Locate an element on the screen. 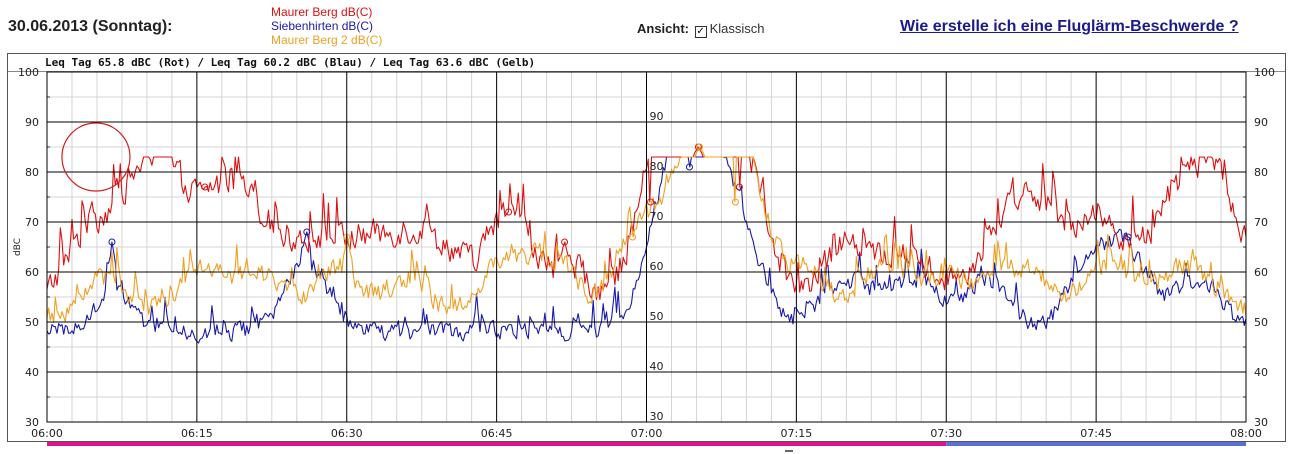  x-tick-label: 06:00 is located at coordinates (47, 433).